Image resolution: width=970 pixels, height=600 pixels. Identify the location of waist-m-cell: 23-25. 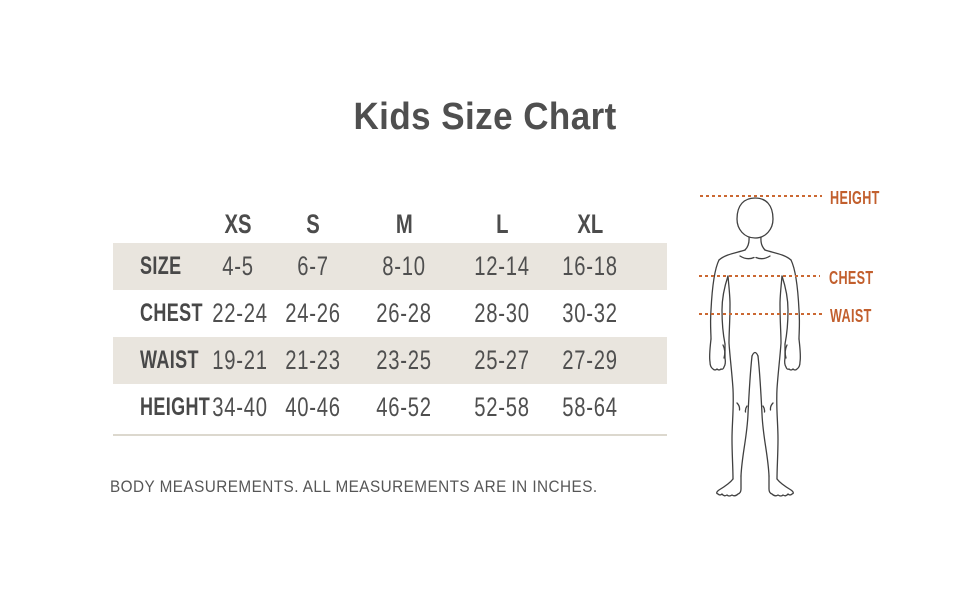
(404, 360).